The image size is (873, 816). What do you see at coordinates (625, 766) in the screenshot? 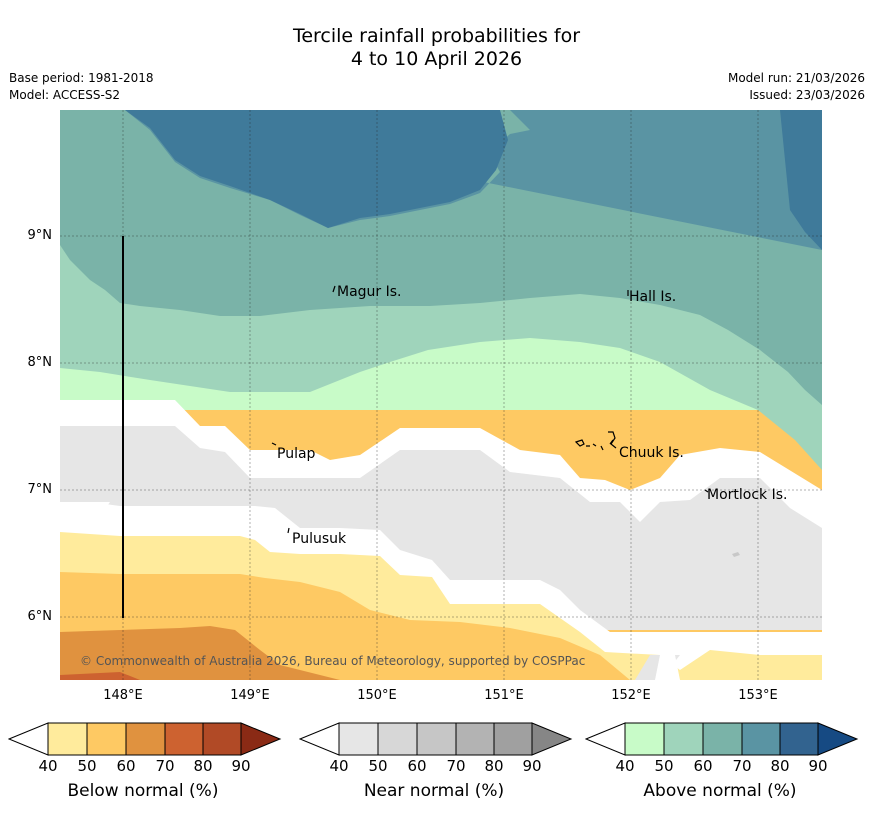
I see `cbar-above-tick-40: 40` at bounding box center [625, 766].